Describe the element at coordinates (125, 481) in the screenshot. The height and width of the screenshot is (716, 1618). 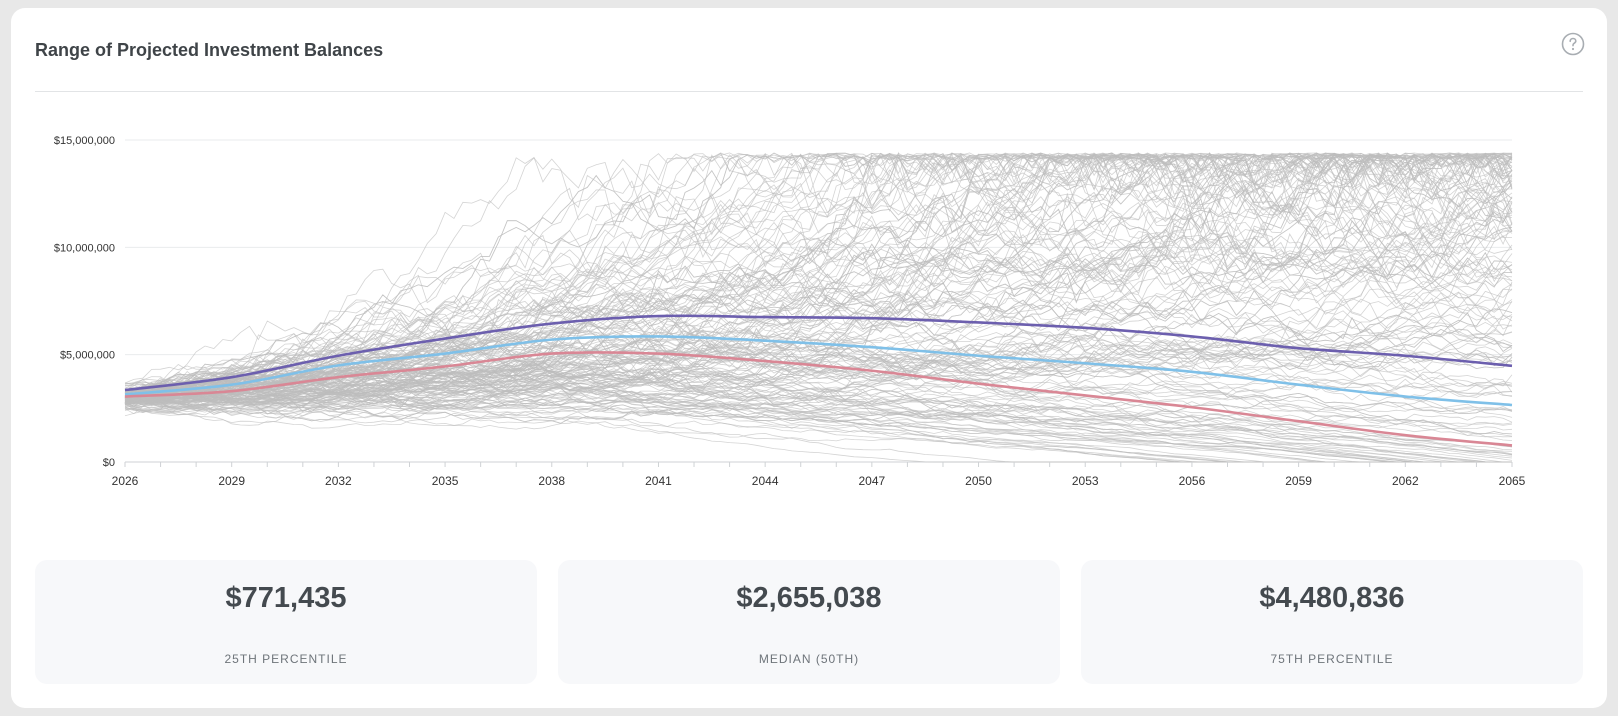
I see `x-tick-label: 2026` at that location.